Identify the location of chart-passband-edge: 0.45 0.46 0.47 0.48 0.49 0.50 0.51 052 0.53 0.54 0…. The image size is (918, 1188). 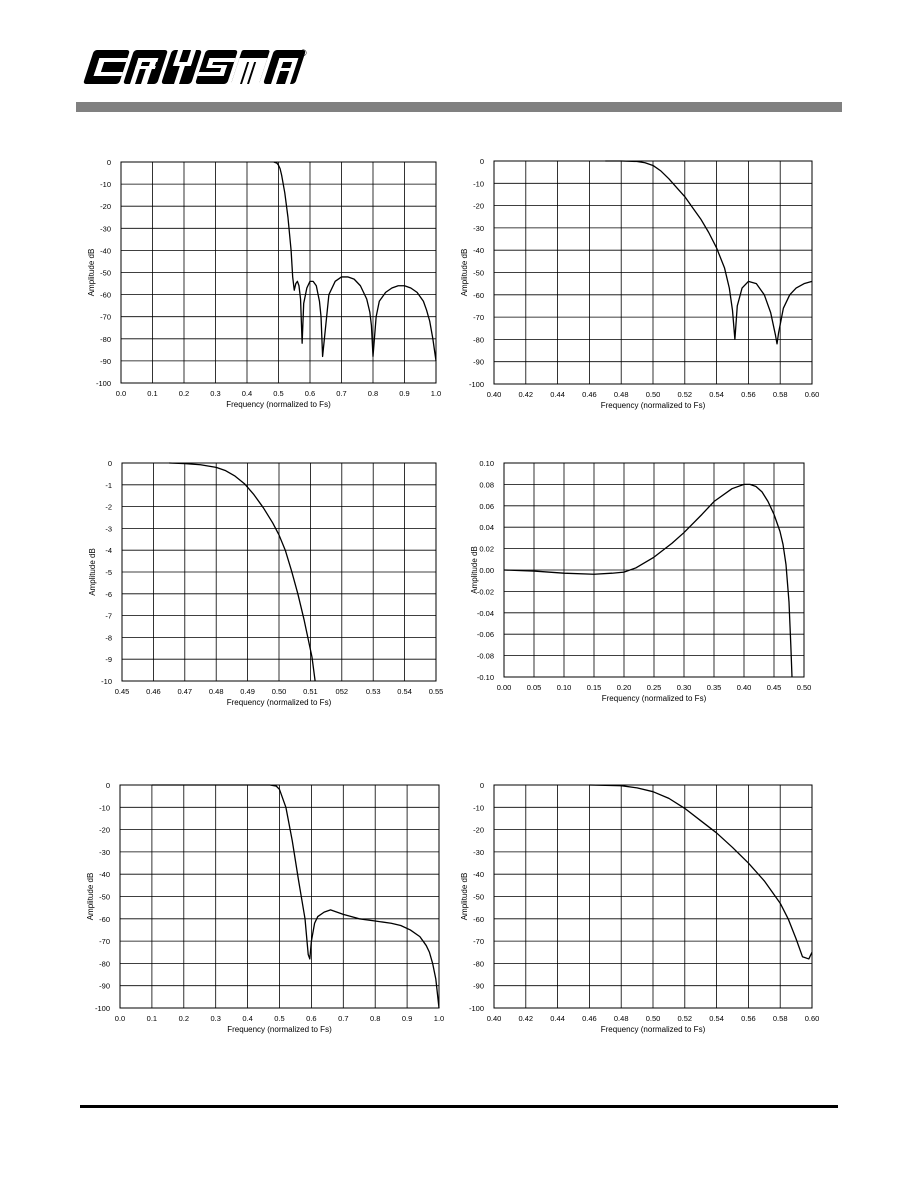
(265, 583).